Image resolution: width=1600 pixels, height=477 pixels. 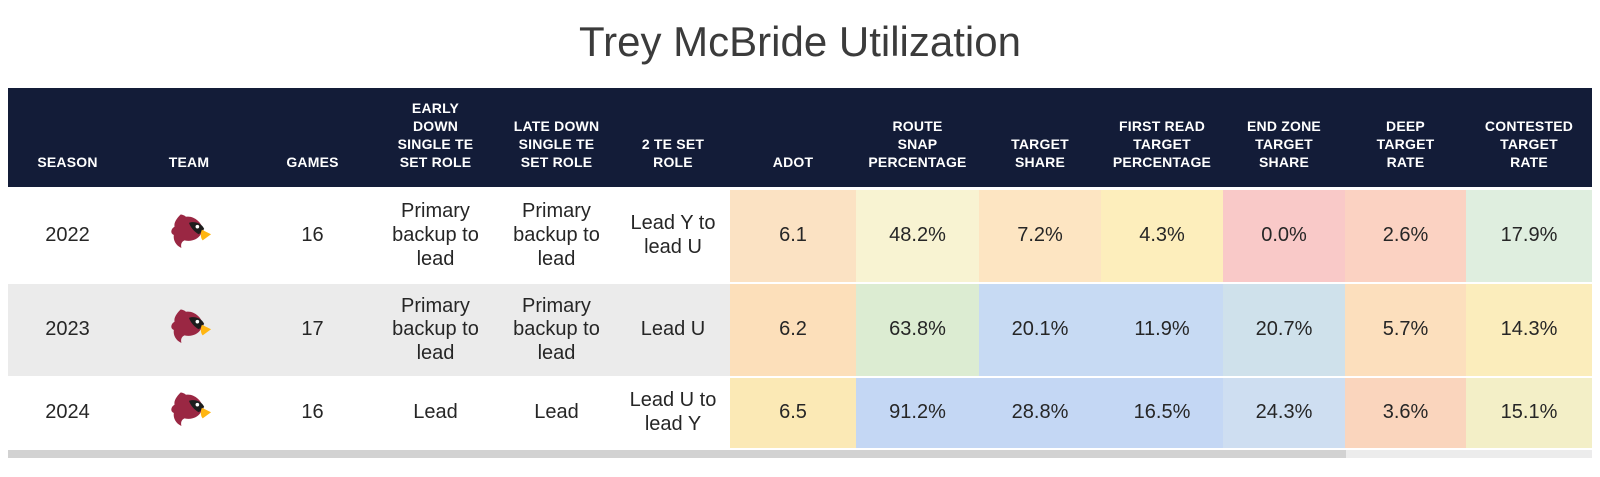 I want to click on two-te-role-cell: Lead Y to lead U, so click(x=673, y=234).